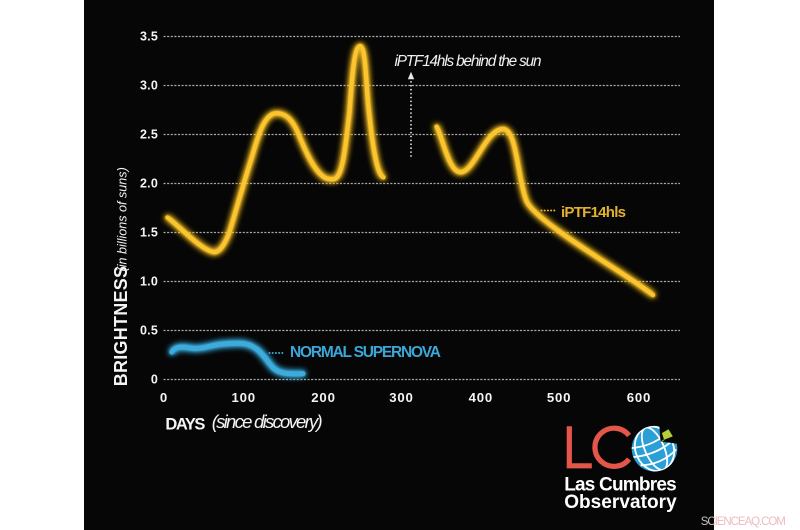 The width and height of the screenshot is (800, 530). What do you see at coordinates (149, 37) in the screenshot?
I see `svg-text: 3.5` at bounding box center [149, 37].